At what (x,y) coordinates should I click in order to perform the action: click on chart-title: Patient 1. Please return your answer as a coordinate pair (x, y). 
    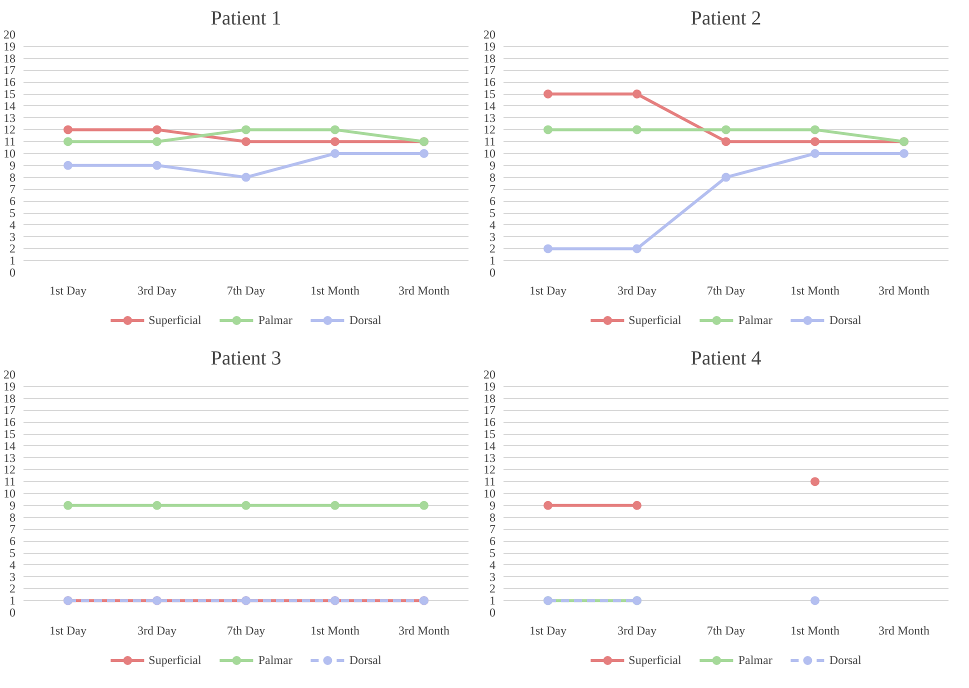
    Looking at the image, I should click on (246, 19).